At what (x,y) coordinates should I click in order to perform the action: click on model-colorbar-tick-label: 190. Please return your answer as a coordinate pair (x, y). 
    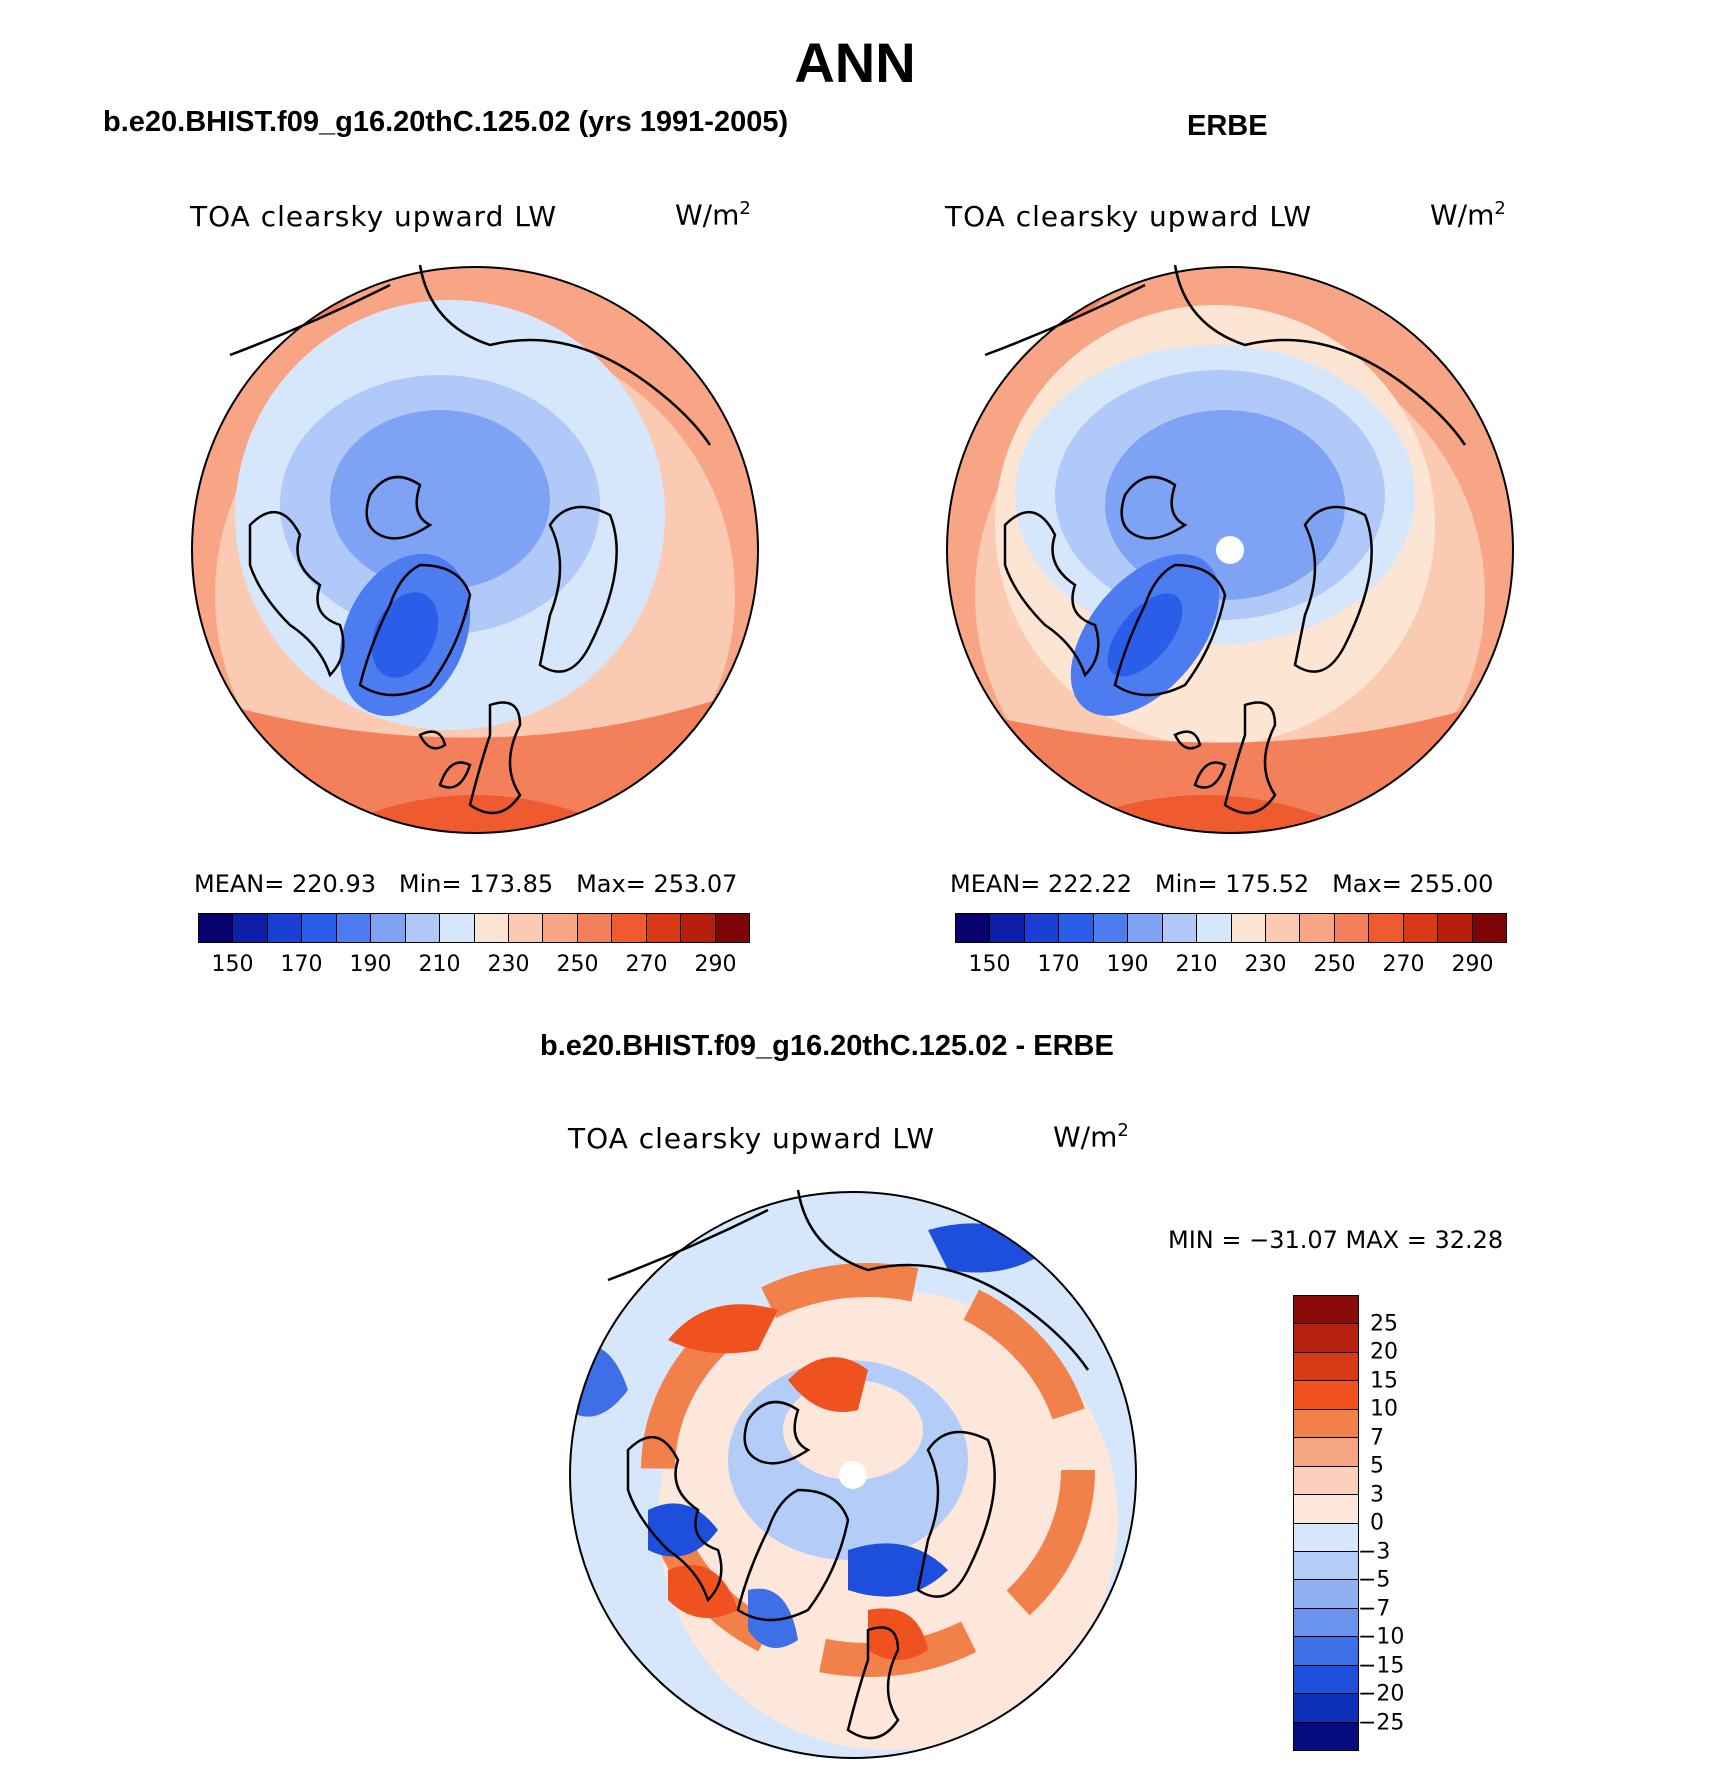
    Looking at the image, I should click on (370, 964).